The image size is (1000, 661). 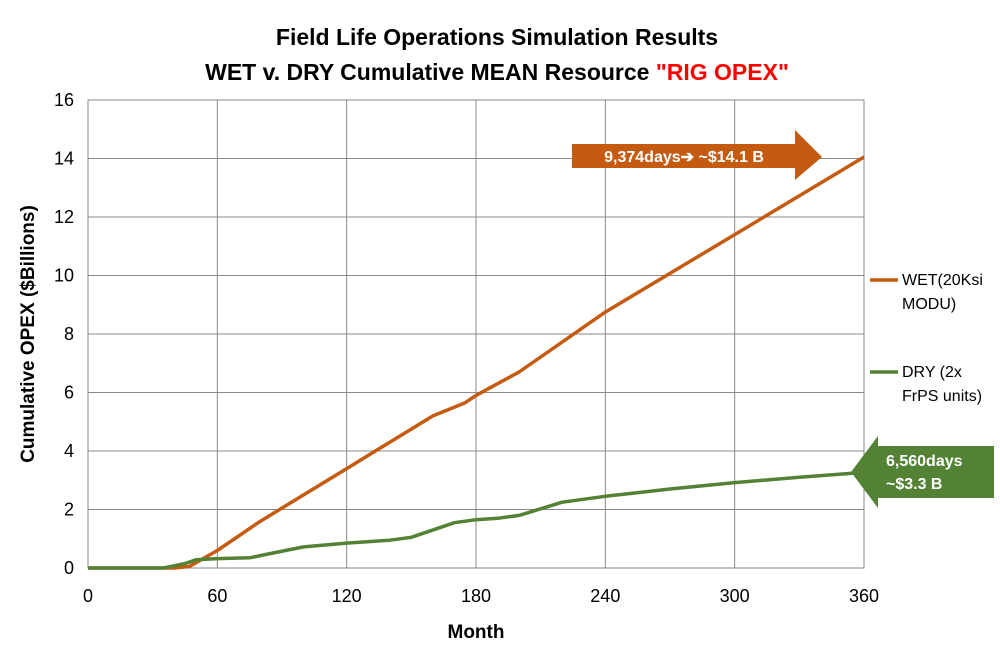 I want to click on wet-callout-arrow, so click(x=697, y=155).